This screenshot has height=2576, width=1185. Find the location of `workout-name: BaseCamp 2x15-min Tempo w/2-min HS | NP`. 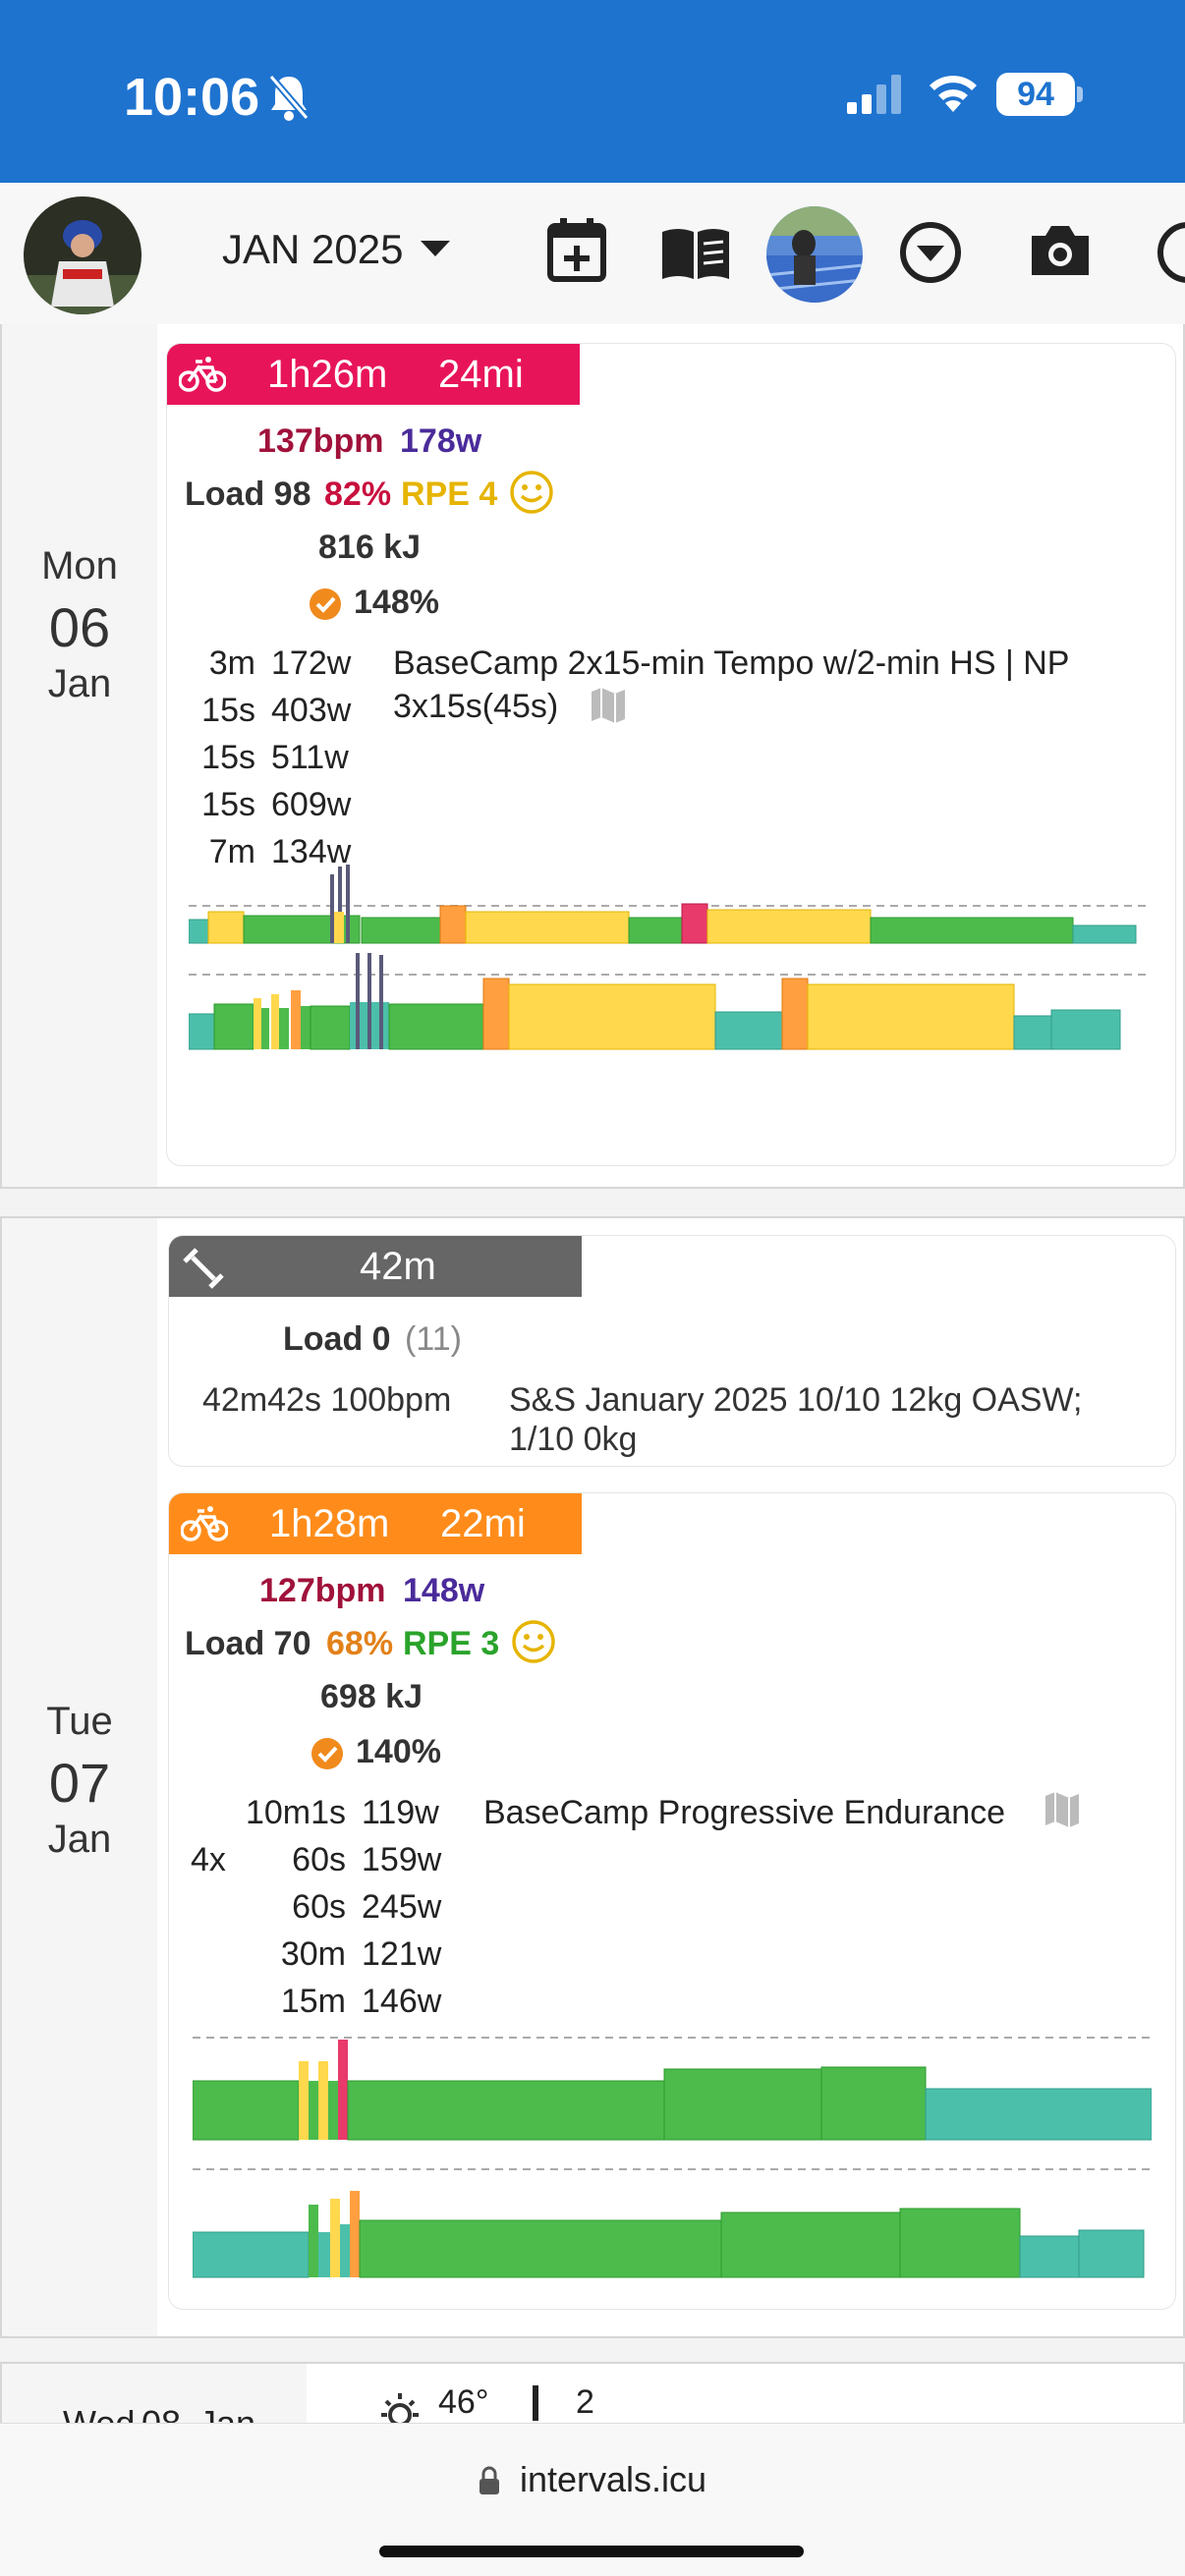

workout-name: BaseCamp 2x15-min Tempo w/2-min HS | NP is located at coordinates (732, 663).